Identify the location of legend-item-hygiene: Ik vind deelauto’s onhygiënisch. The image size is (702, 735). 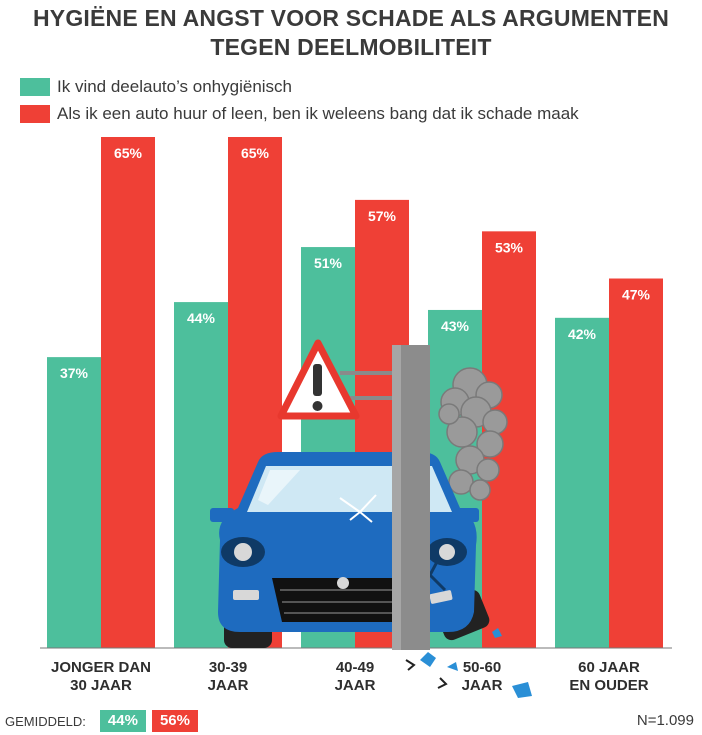
(156, 87).